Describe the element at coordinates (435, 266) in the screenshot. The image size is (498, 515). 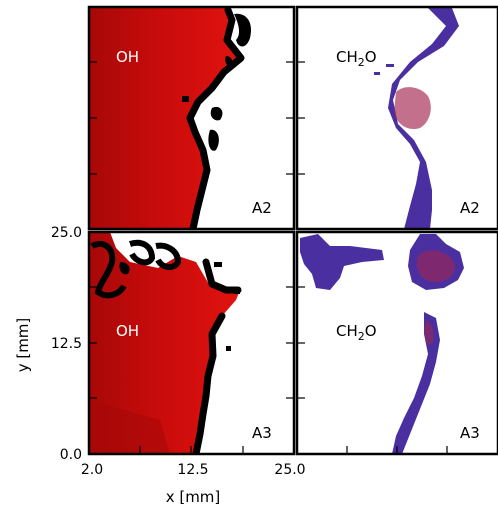
I see `ch2o-core-a3` at that location.